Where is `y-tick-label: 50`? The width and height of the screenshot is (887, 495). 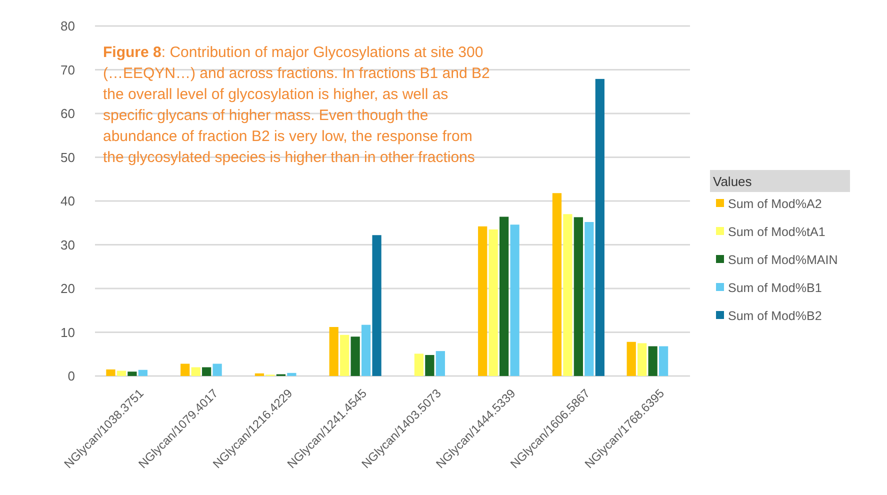
y-tick-label: 50 is located at coordinates (67, 157).